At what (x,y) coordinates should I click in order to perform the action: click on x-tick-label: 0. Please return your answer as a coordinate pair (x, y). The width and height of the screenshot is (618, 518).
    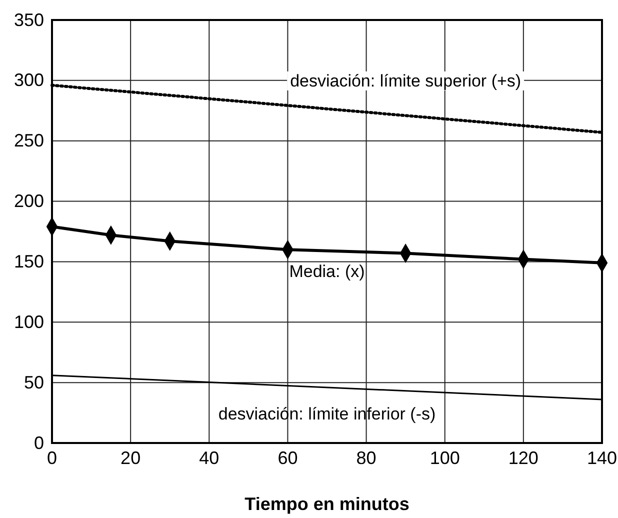
    Looking at the image, I should click on (52, 458).